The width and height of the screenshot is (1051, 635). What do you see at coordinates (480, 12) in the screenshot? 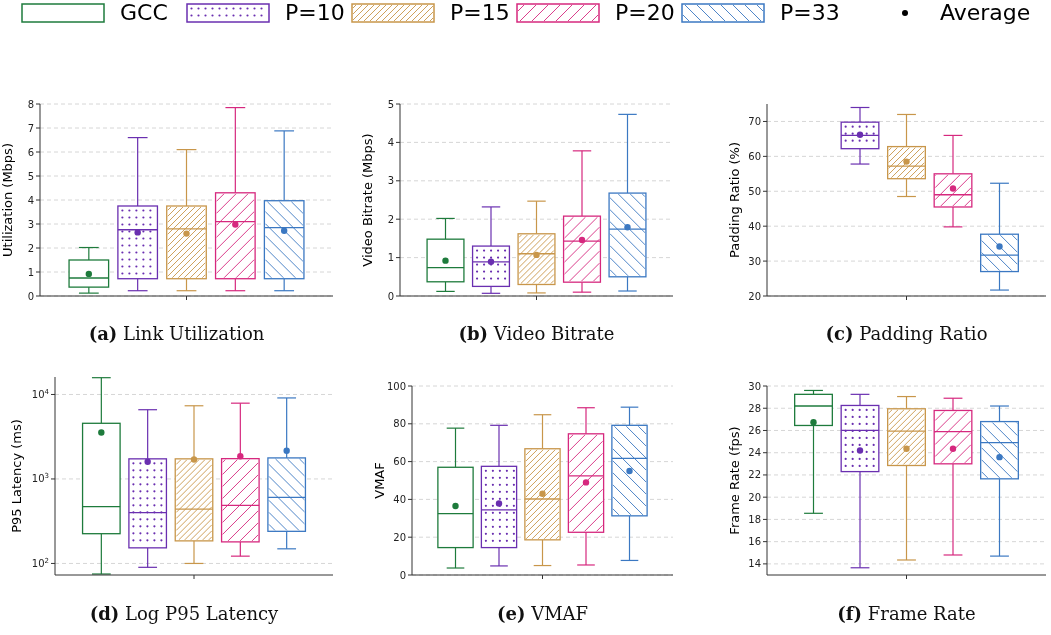
I see `legend-label: P=15` at bounding box center [480, 12].